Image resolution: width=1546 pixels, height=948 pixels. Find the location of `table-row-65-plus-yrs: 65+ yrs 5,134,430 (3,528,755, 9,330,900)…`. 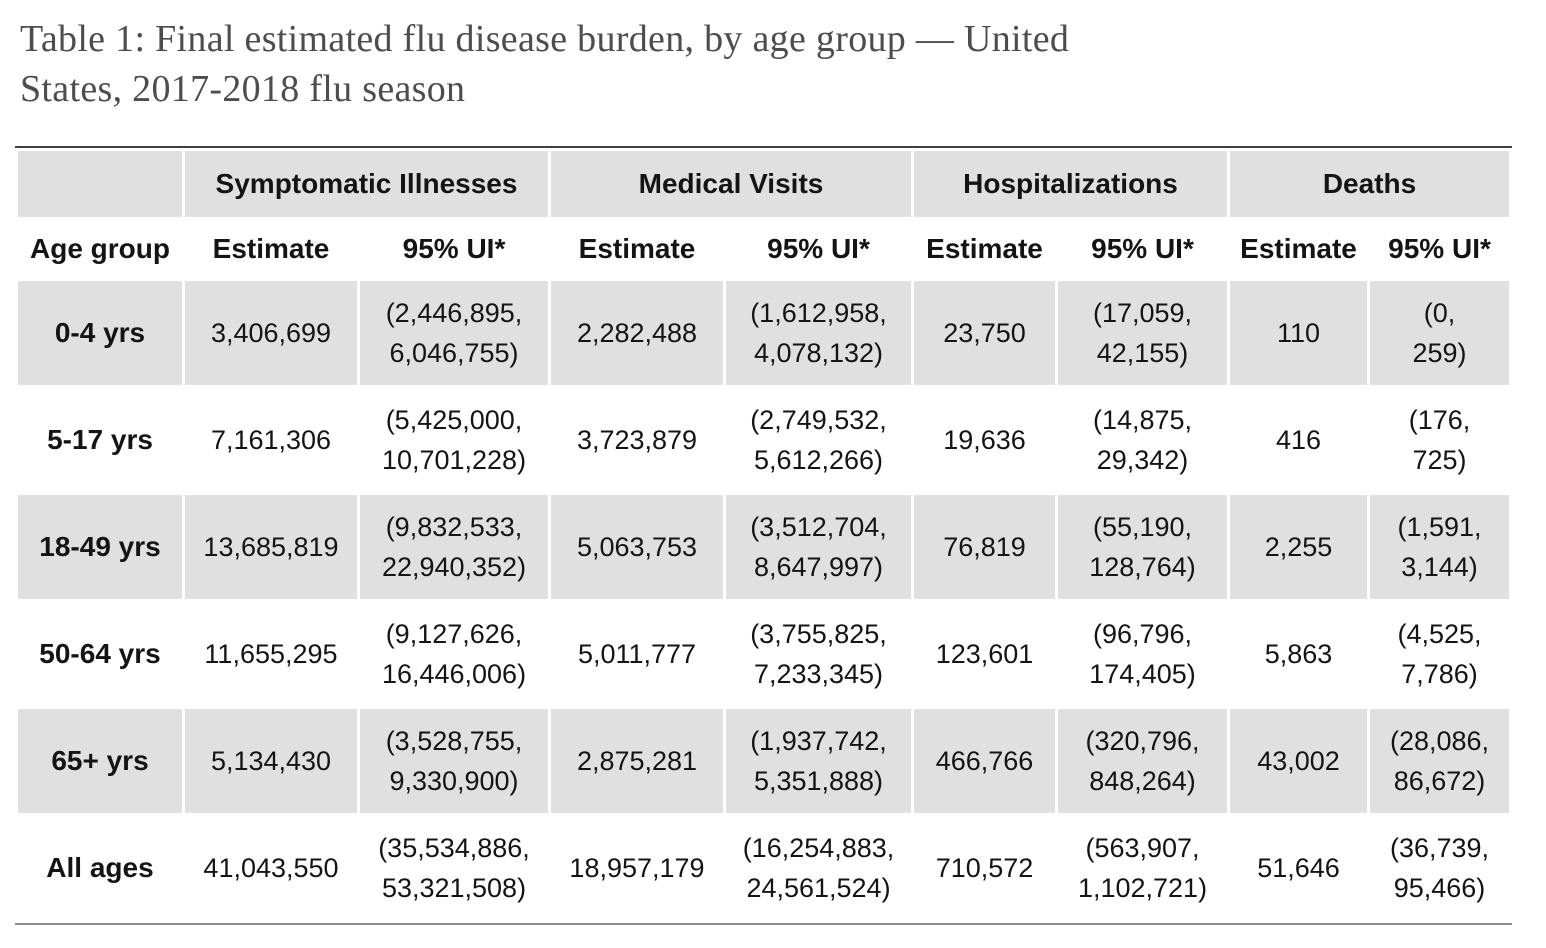

table-row-65-plus-yrs: 65+ yrs 5,134,430 (3,528,755, 9,330,900)… is located at coordinates (764, 761).